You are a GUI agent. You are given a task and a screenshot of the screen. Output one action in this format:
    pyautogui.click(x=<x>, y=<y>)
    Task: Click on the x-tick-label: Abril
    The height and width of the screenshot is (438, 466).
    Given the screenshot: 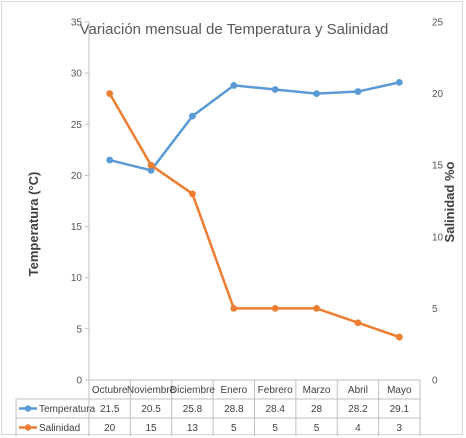 What is the action you would take?
    pyautogui.click(x=358, y=390)
    